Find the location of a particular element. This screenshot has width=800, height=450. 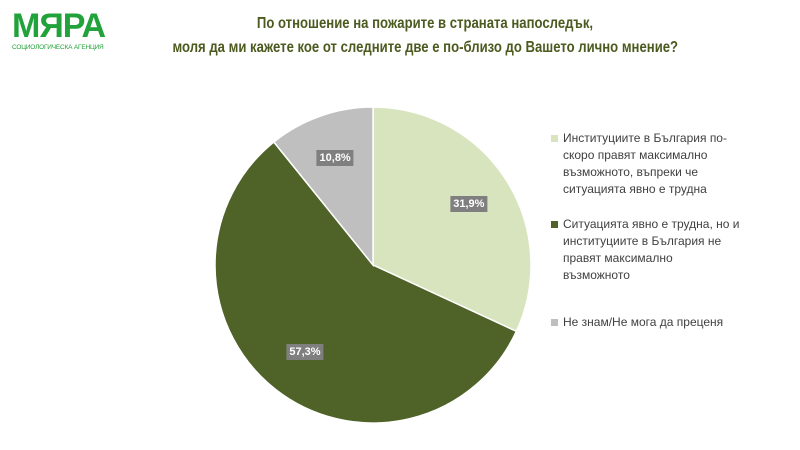

data-label: 10,8% is located at coordinates (335, 157).